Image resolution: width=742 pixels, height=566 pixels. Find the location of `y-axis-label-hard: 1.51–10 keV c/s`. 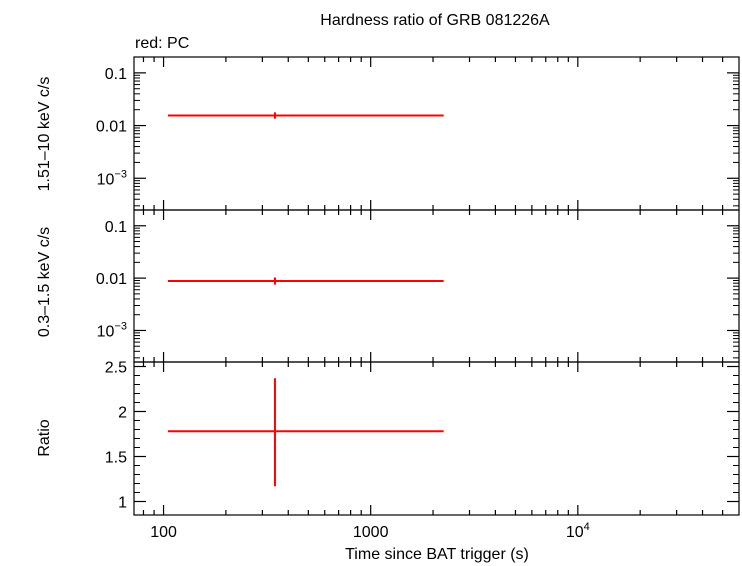

y-axis-label-hard: 1.51–10 keV c/s is located at coordinates (44, 134).